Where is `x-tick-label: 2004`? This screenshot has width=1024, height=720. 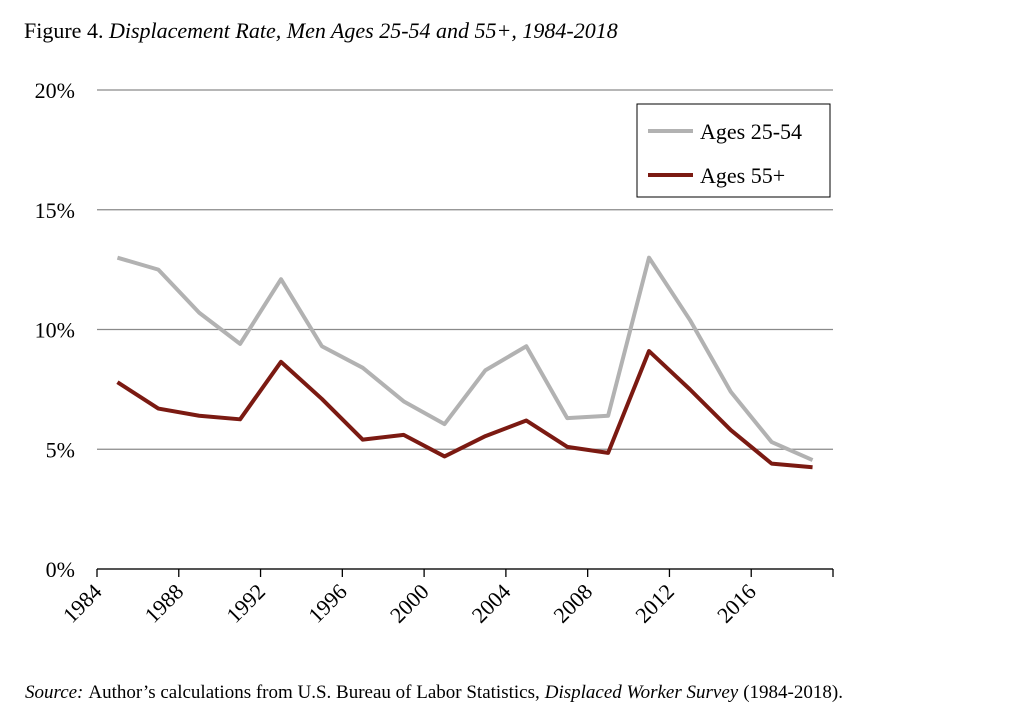 x-tick-label: 2004 is located at coordinates (491, 603).